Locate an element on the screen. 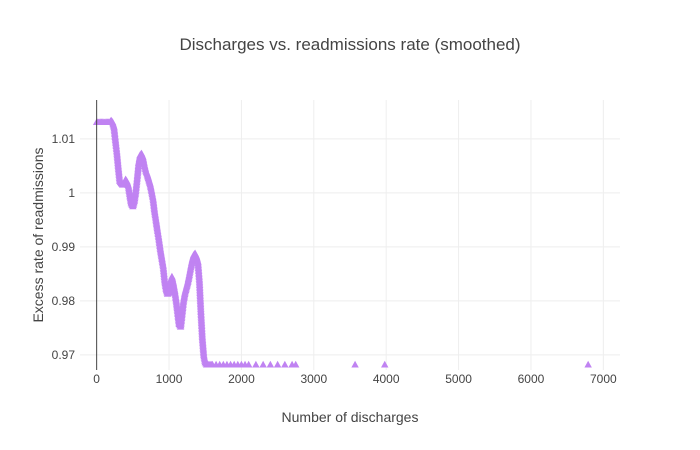 Image resolution: width=700 pixels, height=450 pixels. y-axis-title: Excess rate of readmissions is located at coordinates (38, 234).